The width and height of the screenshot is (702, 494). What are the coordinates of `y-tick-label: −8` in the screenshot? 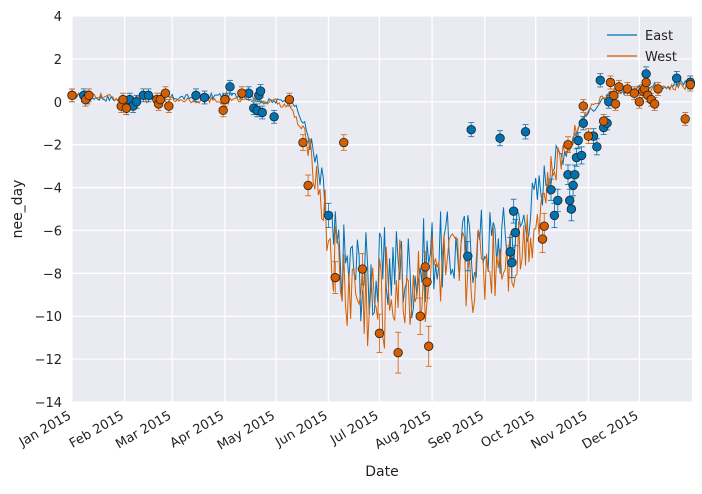 It's located at (52, 274).